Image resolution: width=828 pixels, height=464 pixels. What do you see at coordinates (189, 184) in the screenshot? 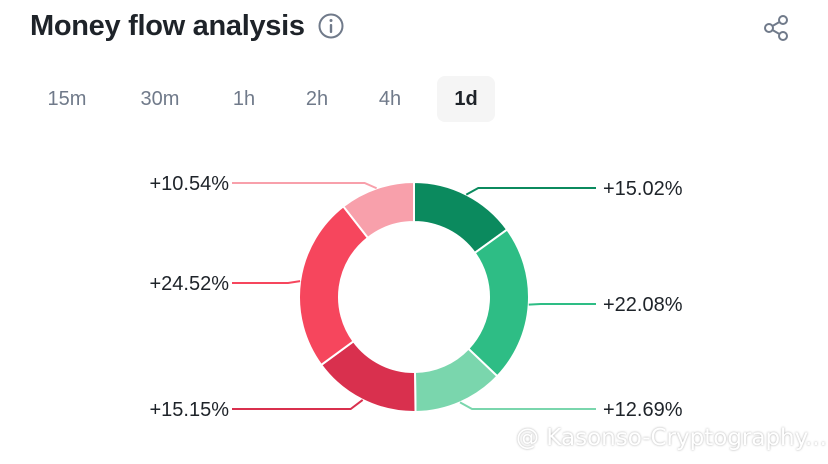
I see `slice-label: +10.54%` at bounding box center [189, 184].